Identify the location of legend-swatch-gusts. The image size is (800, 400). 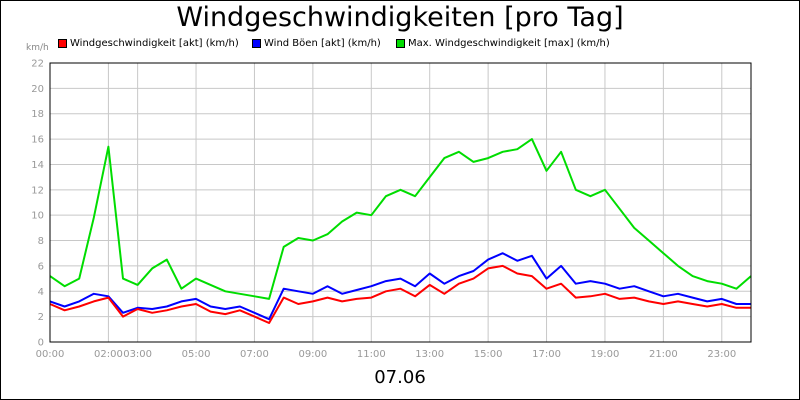
(256, 43).